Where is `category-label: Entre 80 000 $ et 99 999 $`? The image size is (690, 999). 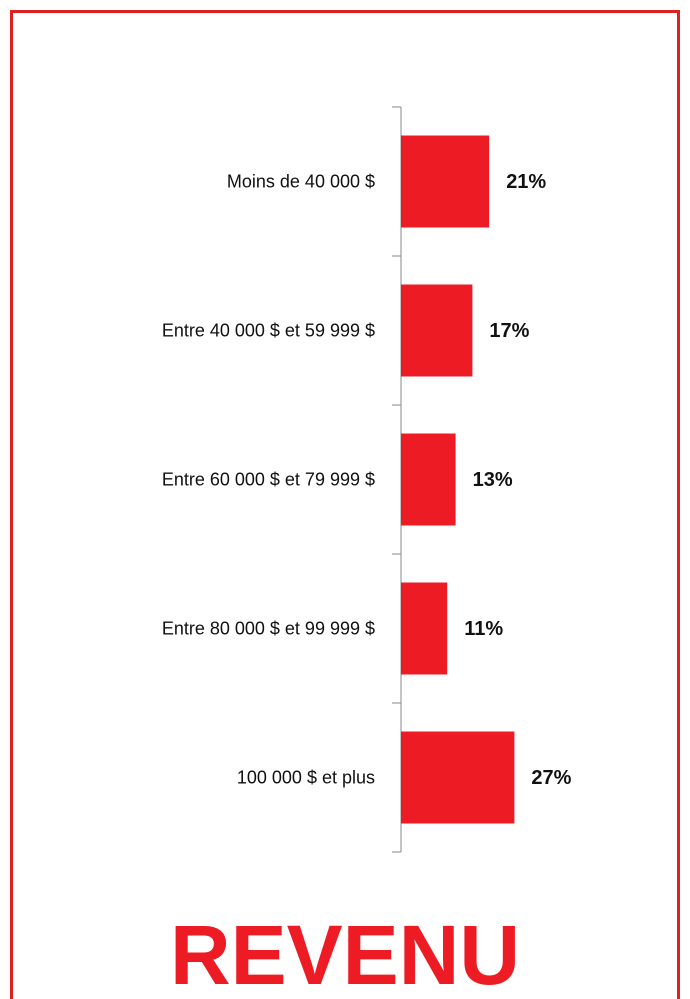 category-label: Entre 80 000 $ et 99 999 $ is located at coordinates (268, 628).